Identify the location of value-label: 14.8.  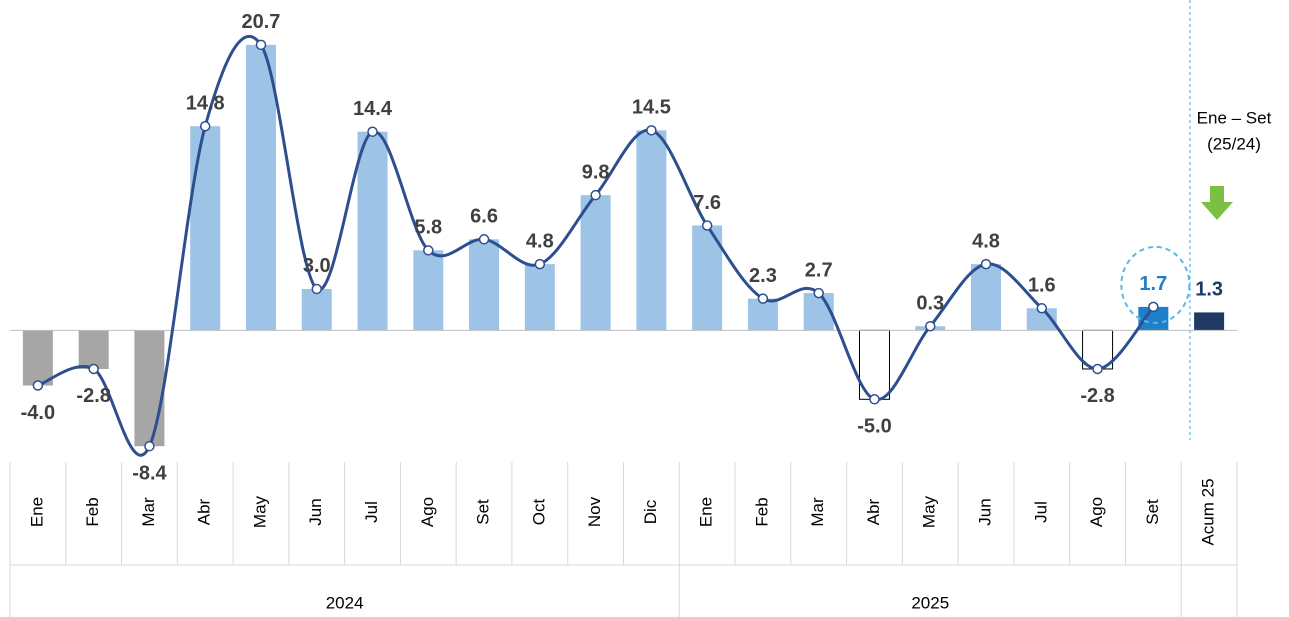
(205, 103).